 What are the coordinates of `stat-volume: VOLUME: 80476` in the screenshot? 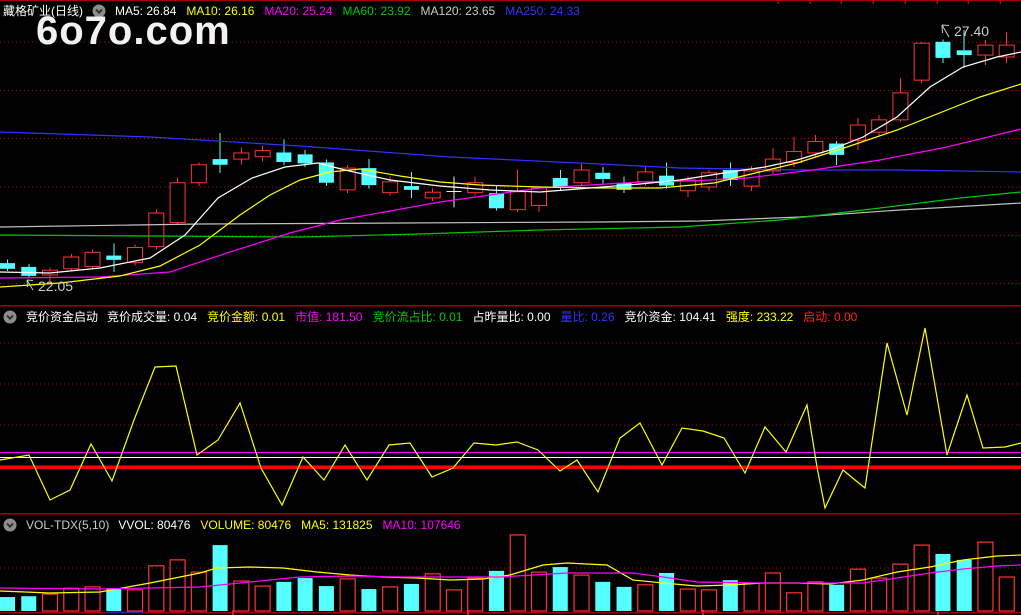 It's located at (246, 524).